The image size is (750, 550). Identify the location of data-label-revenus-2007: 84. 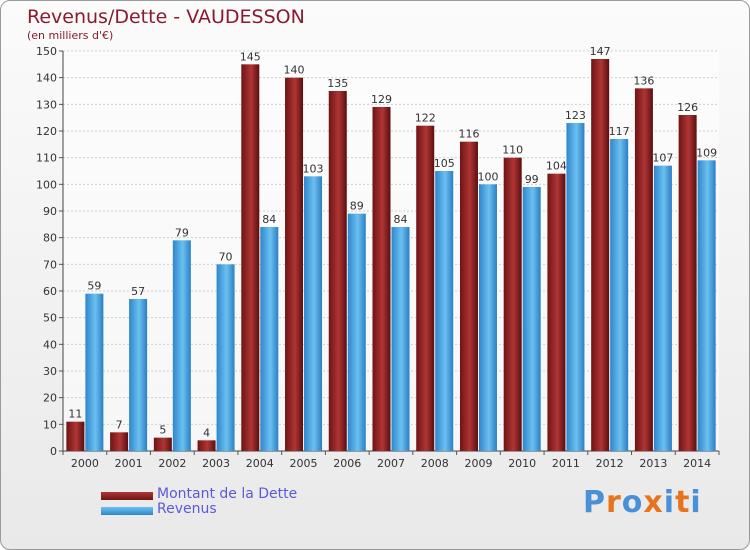
(401, 219).